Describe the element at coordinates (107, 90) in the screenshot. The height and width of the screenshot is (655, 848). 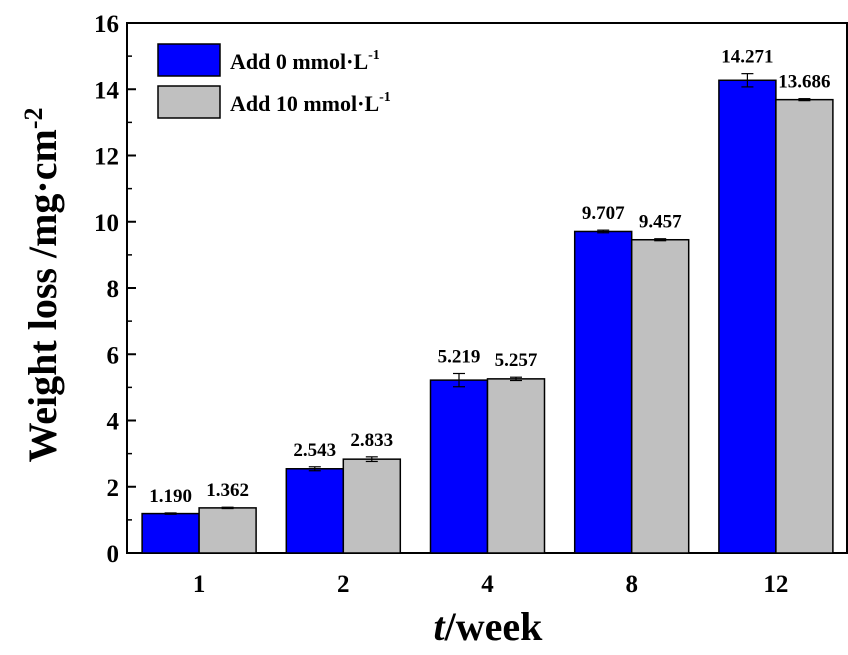
I see `y-tick-label: 14` at that location.